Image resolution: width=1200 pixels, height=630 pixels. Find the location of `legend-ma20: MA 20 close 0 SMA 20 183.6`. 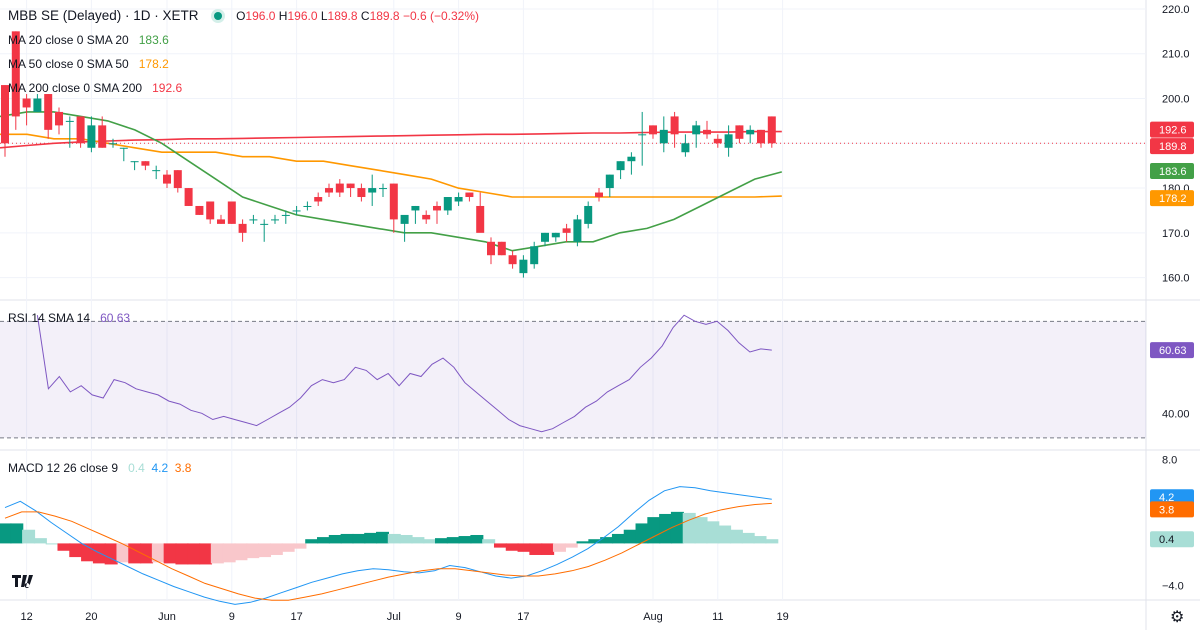

legend-ma20: MA 20 close 0 SMA 20 183.6 is located at coordinates (88, 40).